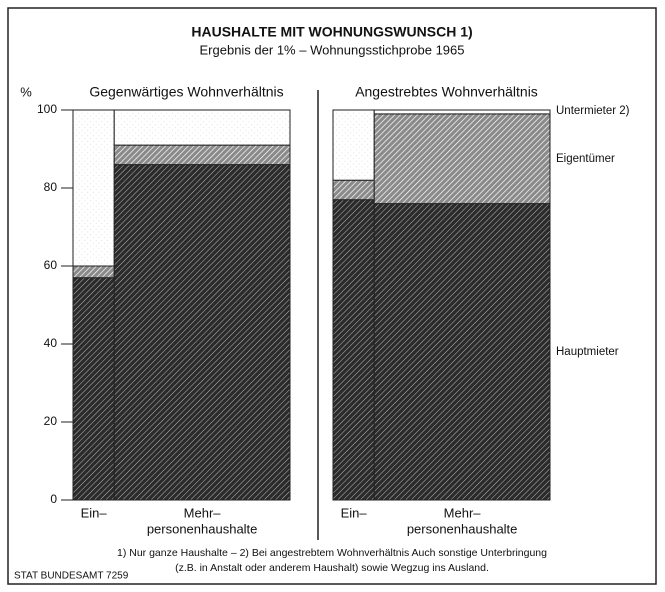  I want to click on panel-title: Gegenwärtiges Wohnverhältnis, so click(186, 92).